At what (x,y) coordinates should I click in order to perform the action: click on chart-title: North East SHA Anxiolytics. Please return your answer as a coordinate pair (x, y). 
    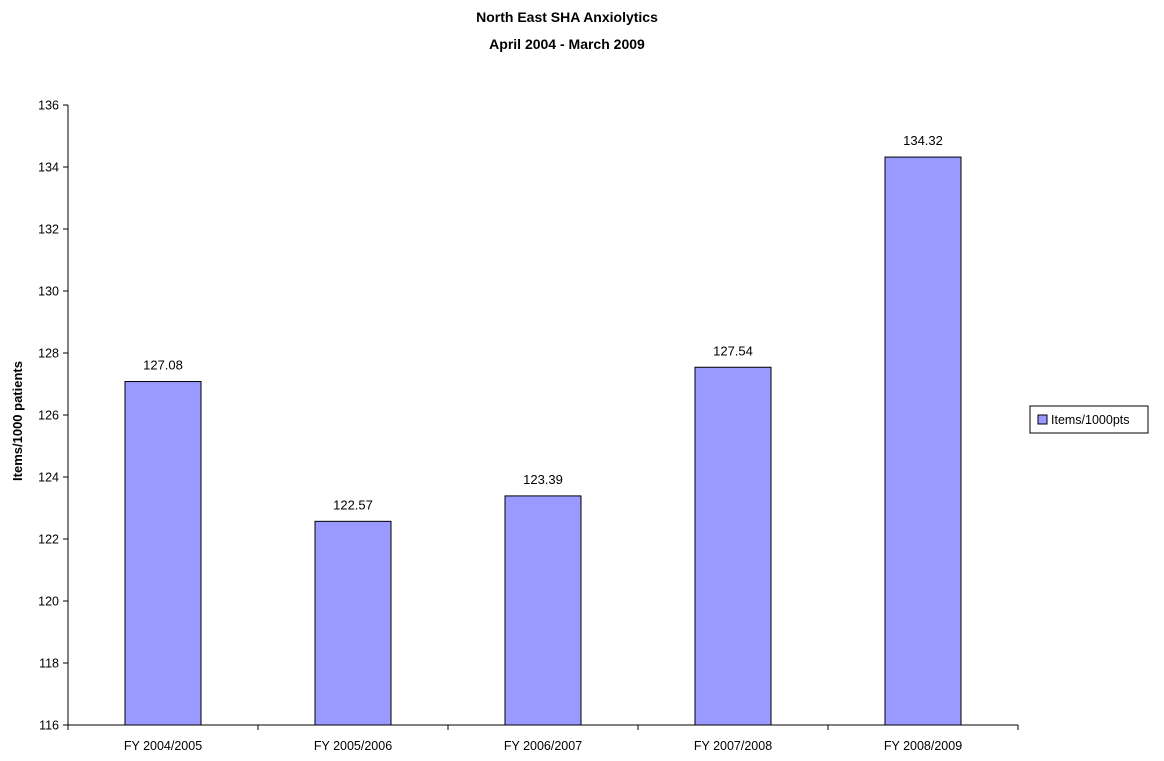
    Looking at the image, I should click on (567, 17).